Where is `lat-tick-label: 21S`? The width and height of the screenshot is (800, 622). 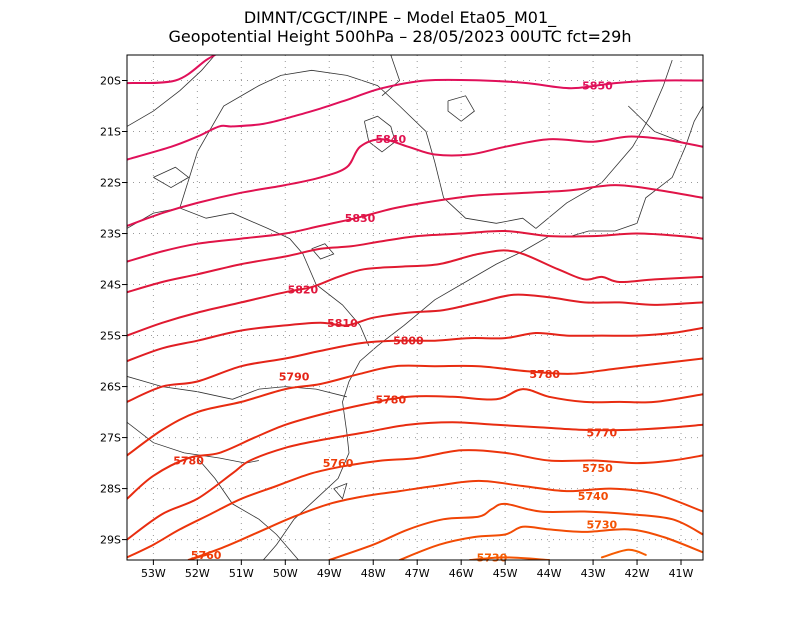 lat-tick-label: 21S is located at coordinates (110, 132).